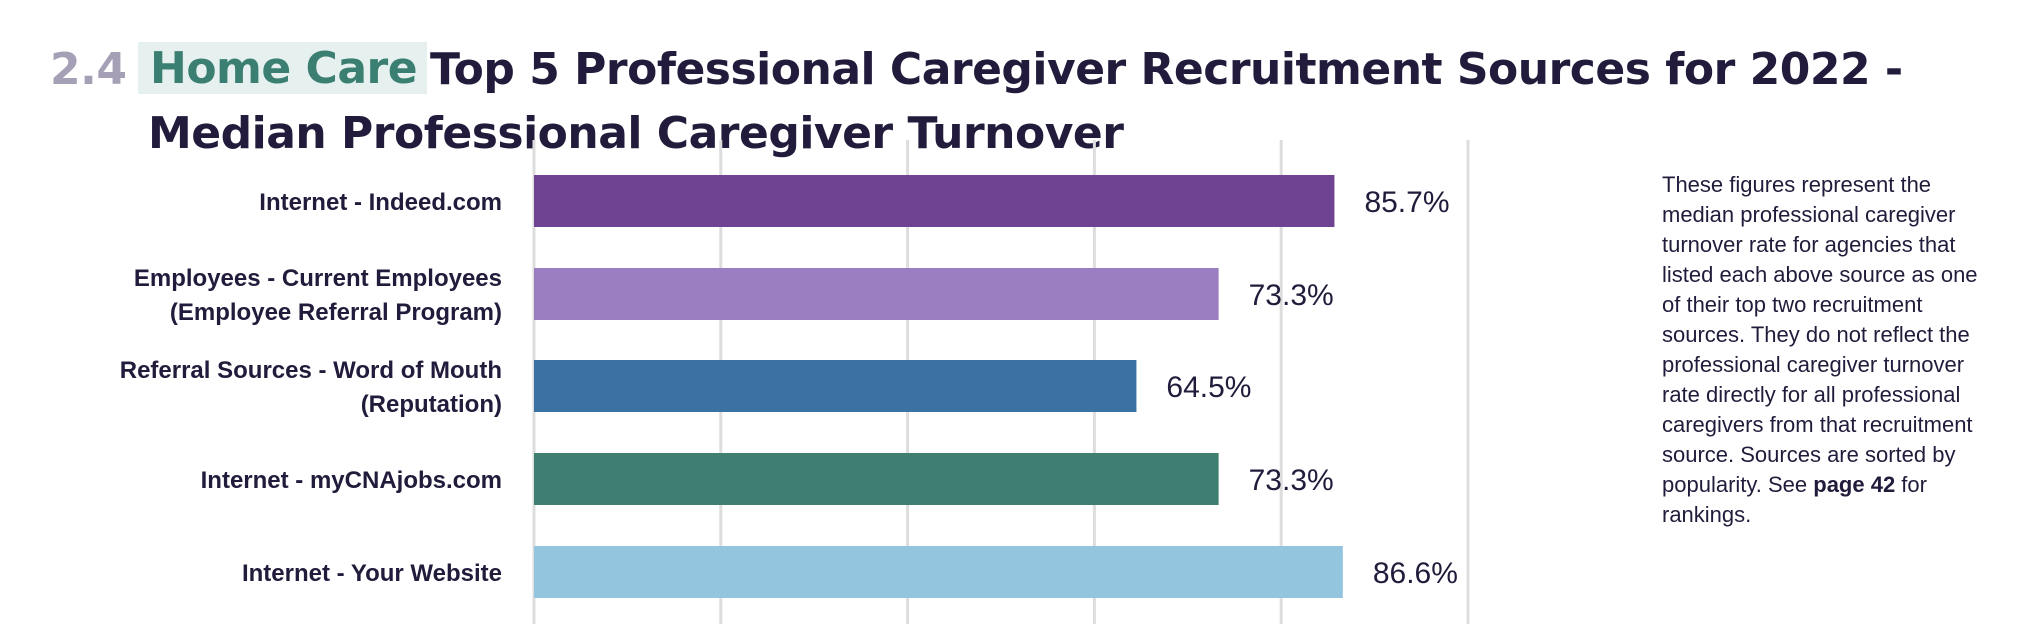  I want to click on category-label: Internet - myCNAjobs.com, so click(351, 480).